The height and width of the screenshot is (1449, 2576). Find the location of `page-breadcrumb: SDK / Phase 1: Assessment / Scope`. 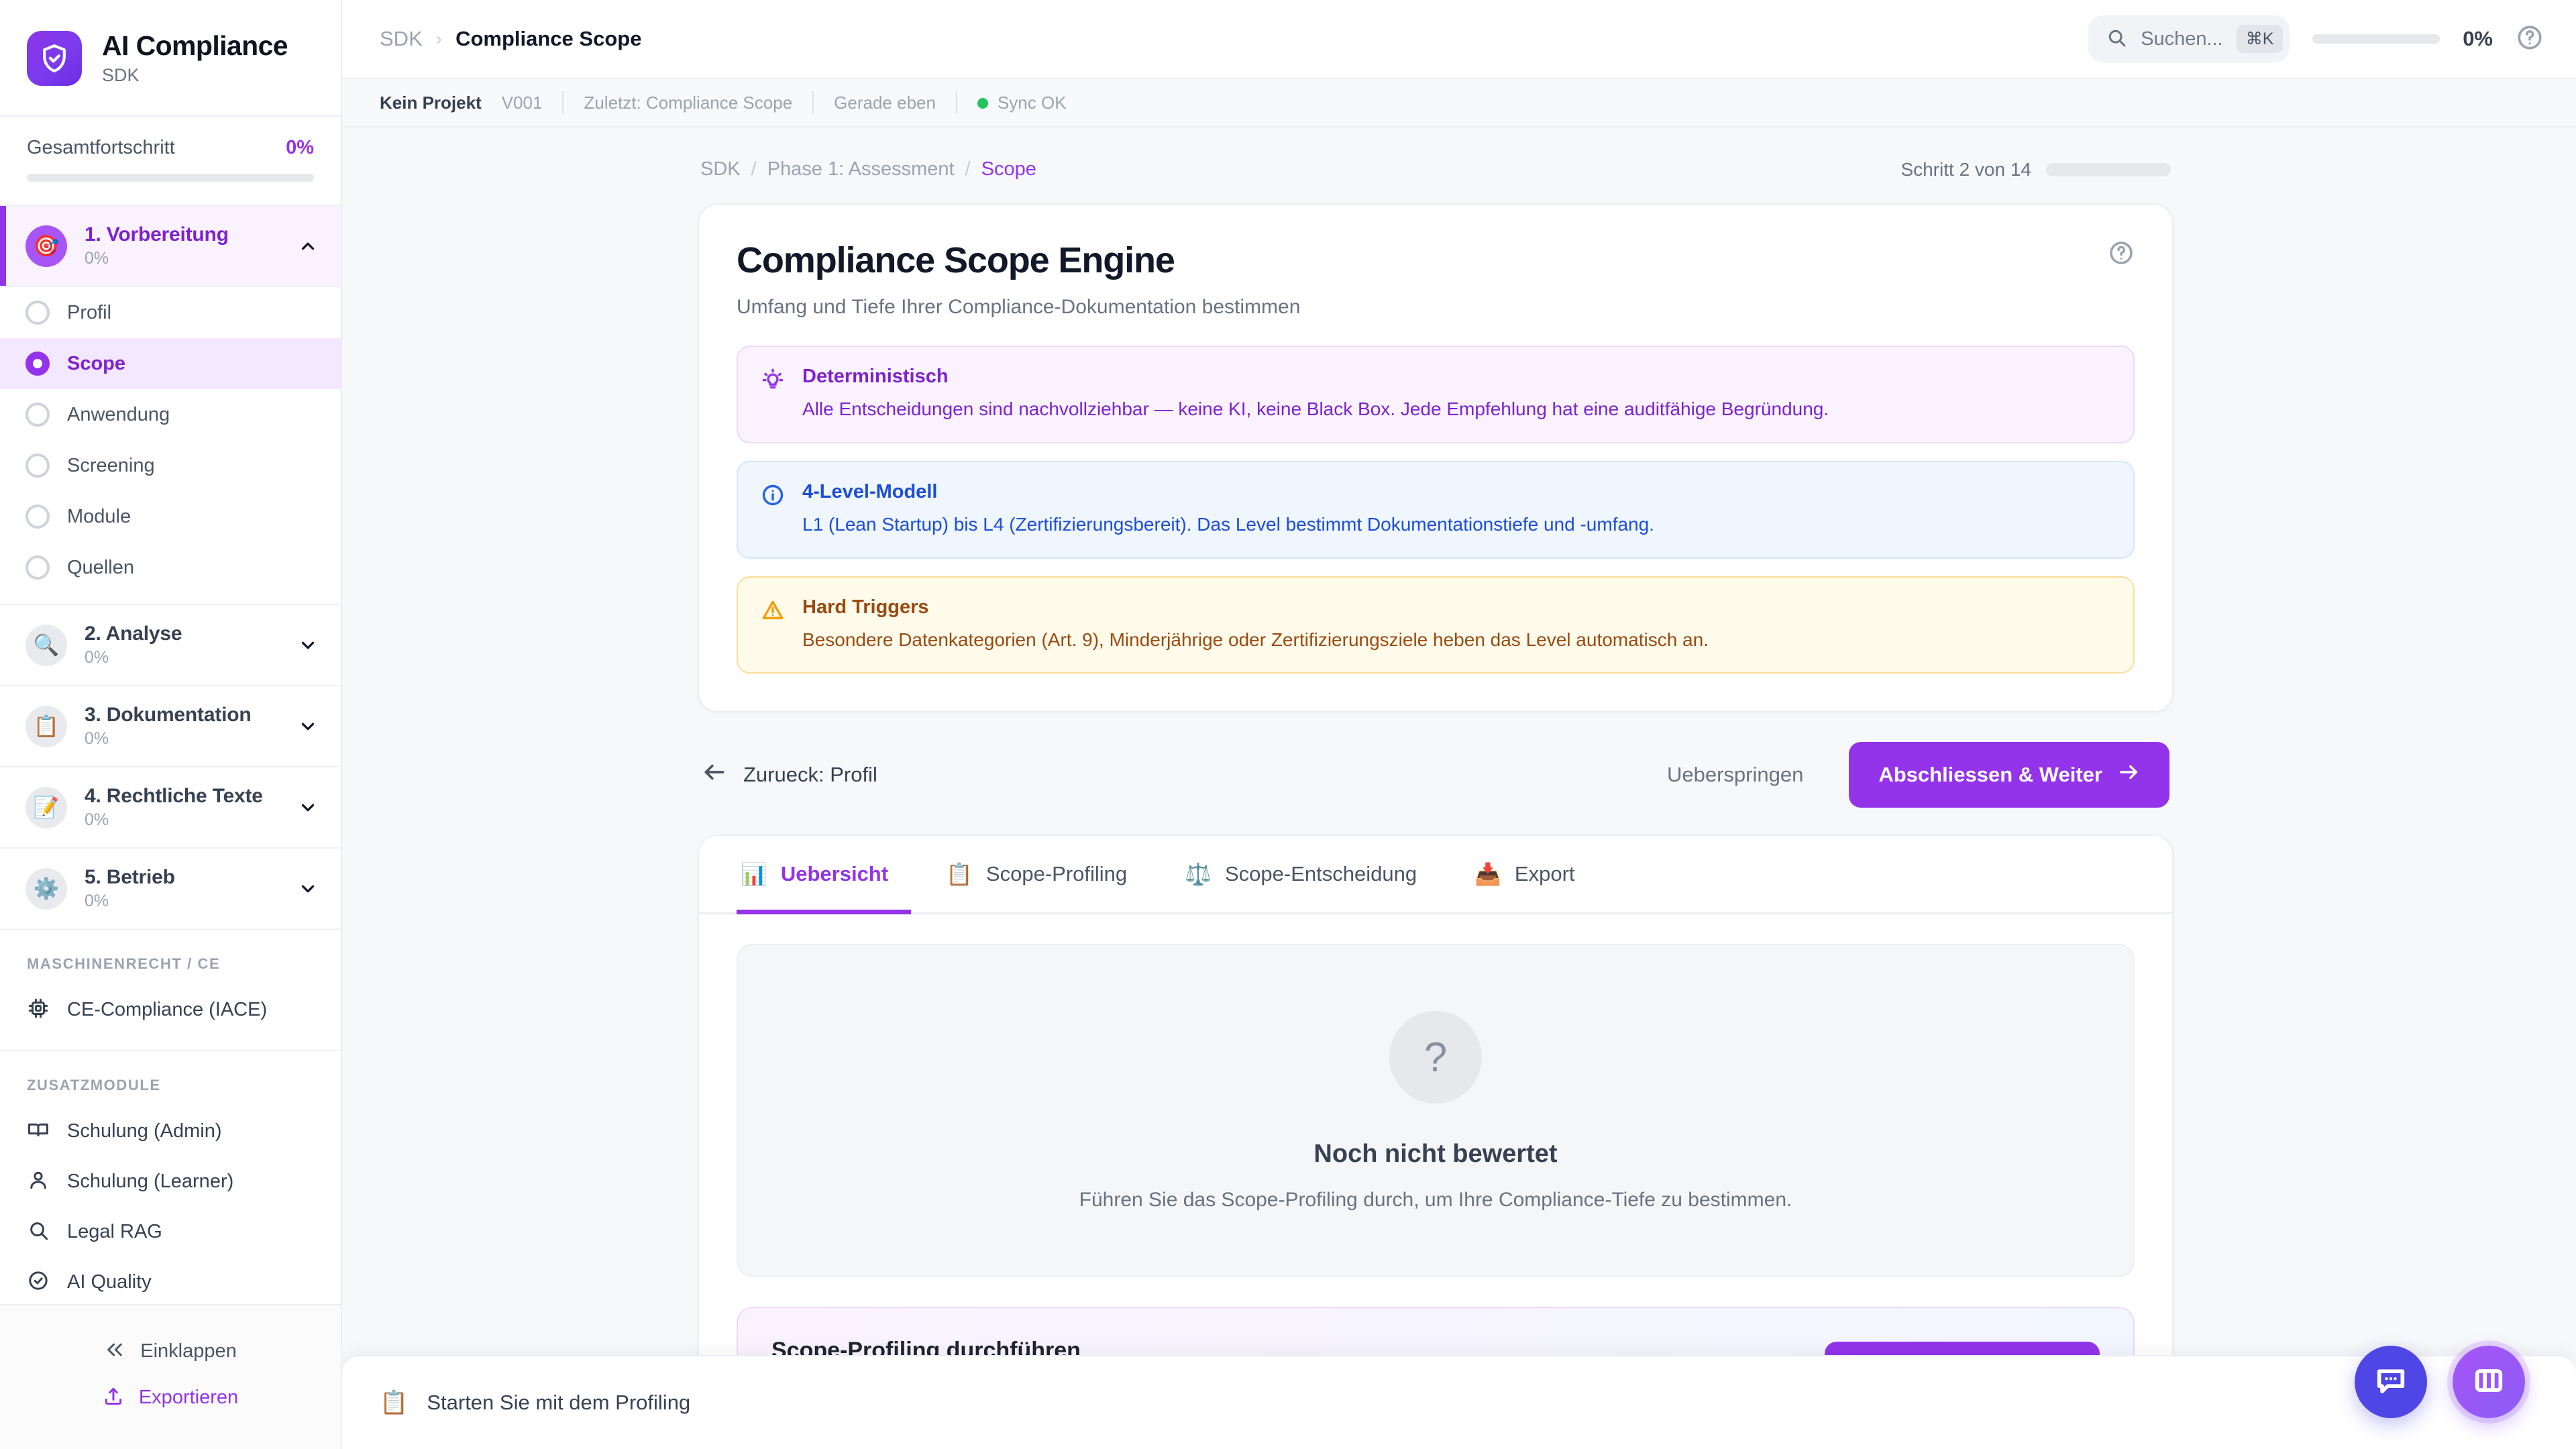

page-breadcrumb: SDK / Phase 1: Assessment / Scope is located at coordinates (868, 169).